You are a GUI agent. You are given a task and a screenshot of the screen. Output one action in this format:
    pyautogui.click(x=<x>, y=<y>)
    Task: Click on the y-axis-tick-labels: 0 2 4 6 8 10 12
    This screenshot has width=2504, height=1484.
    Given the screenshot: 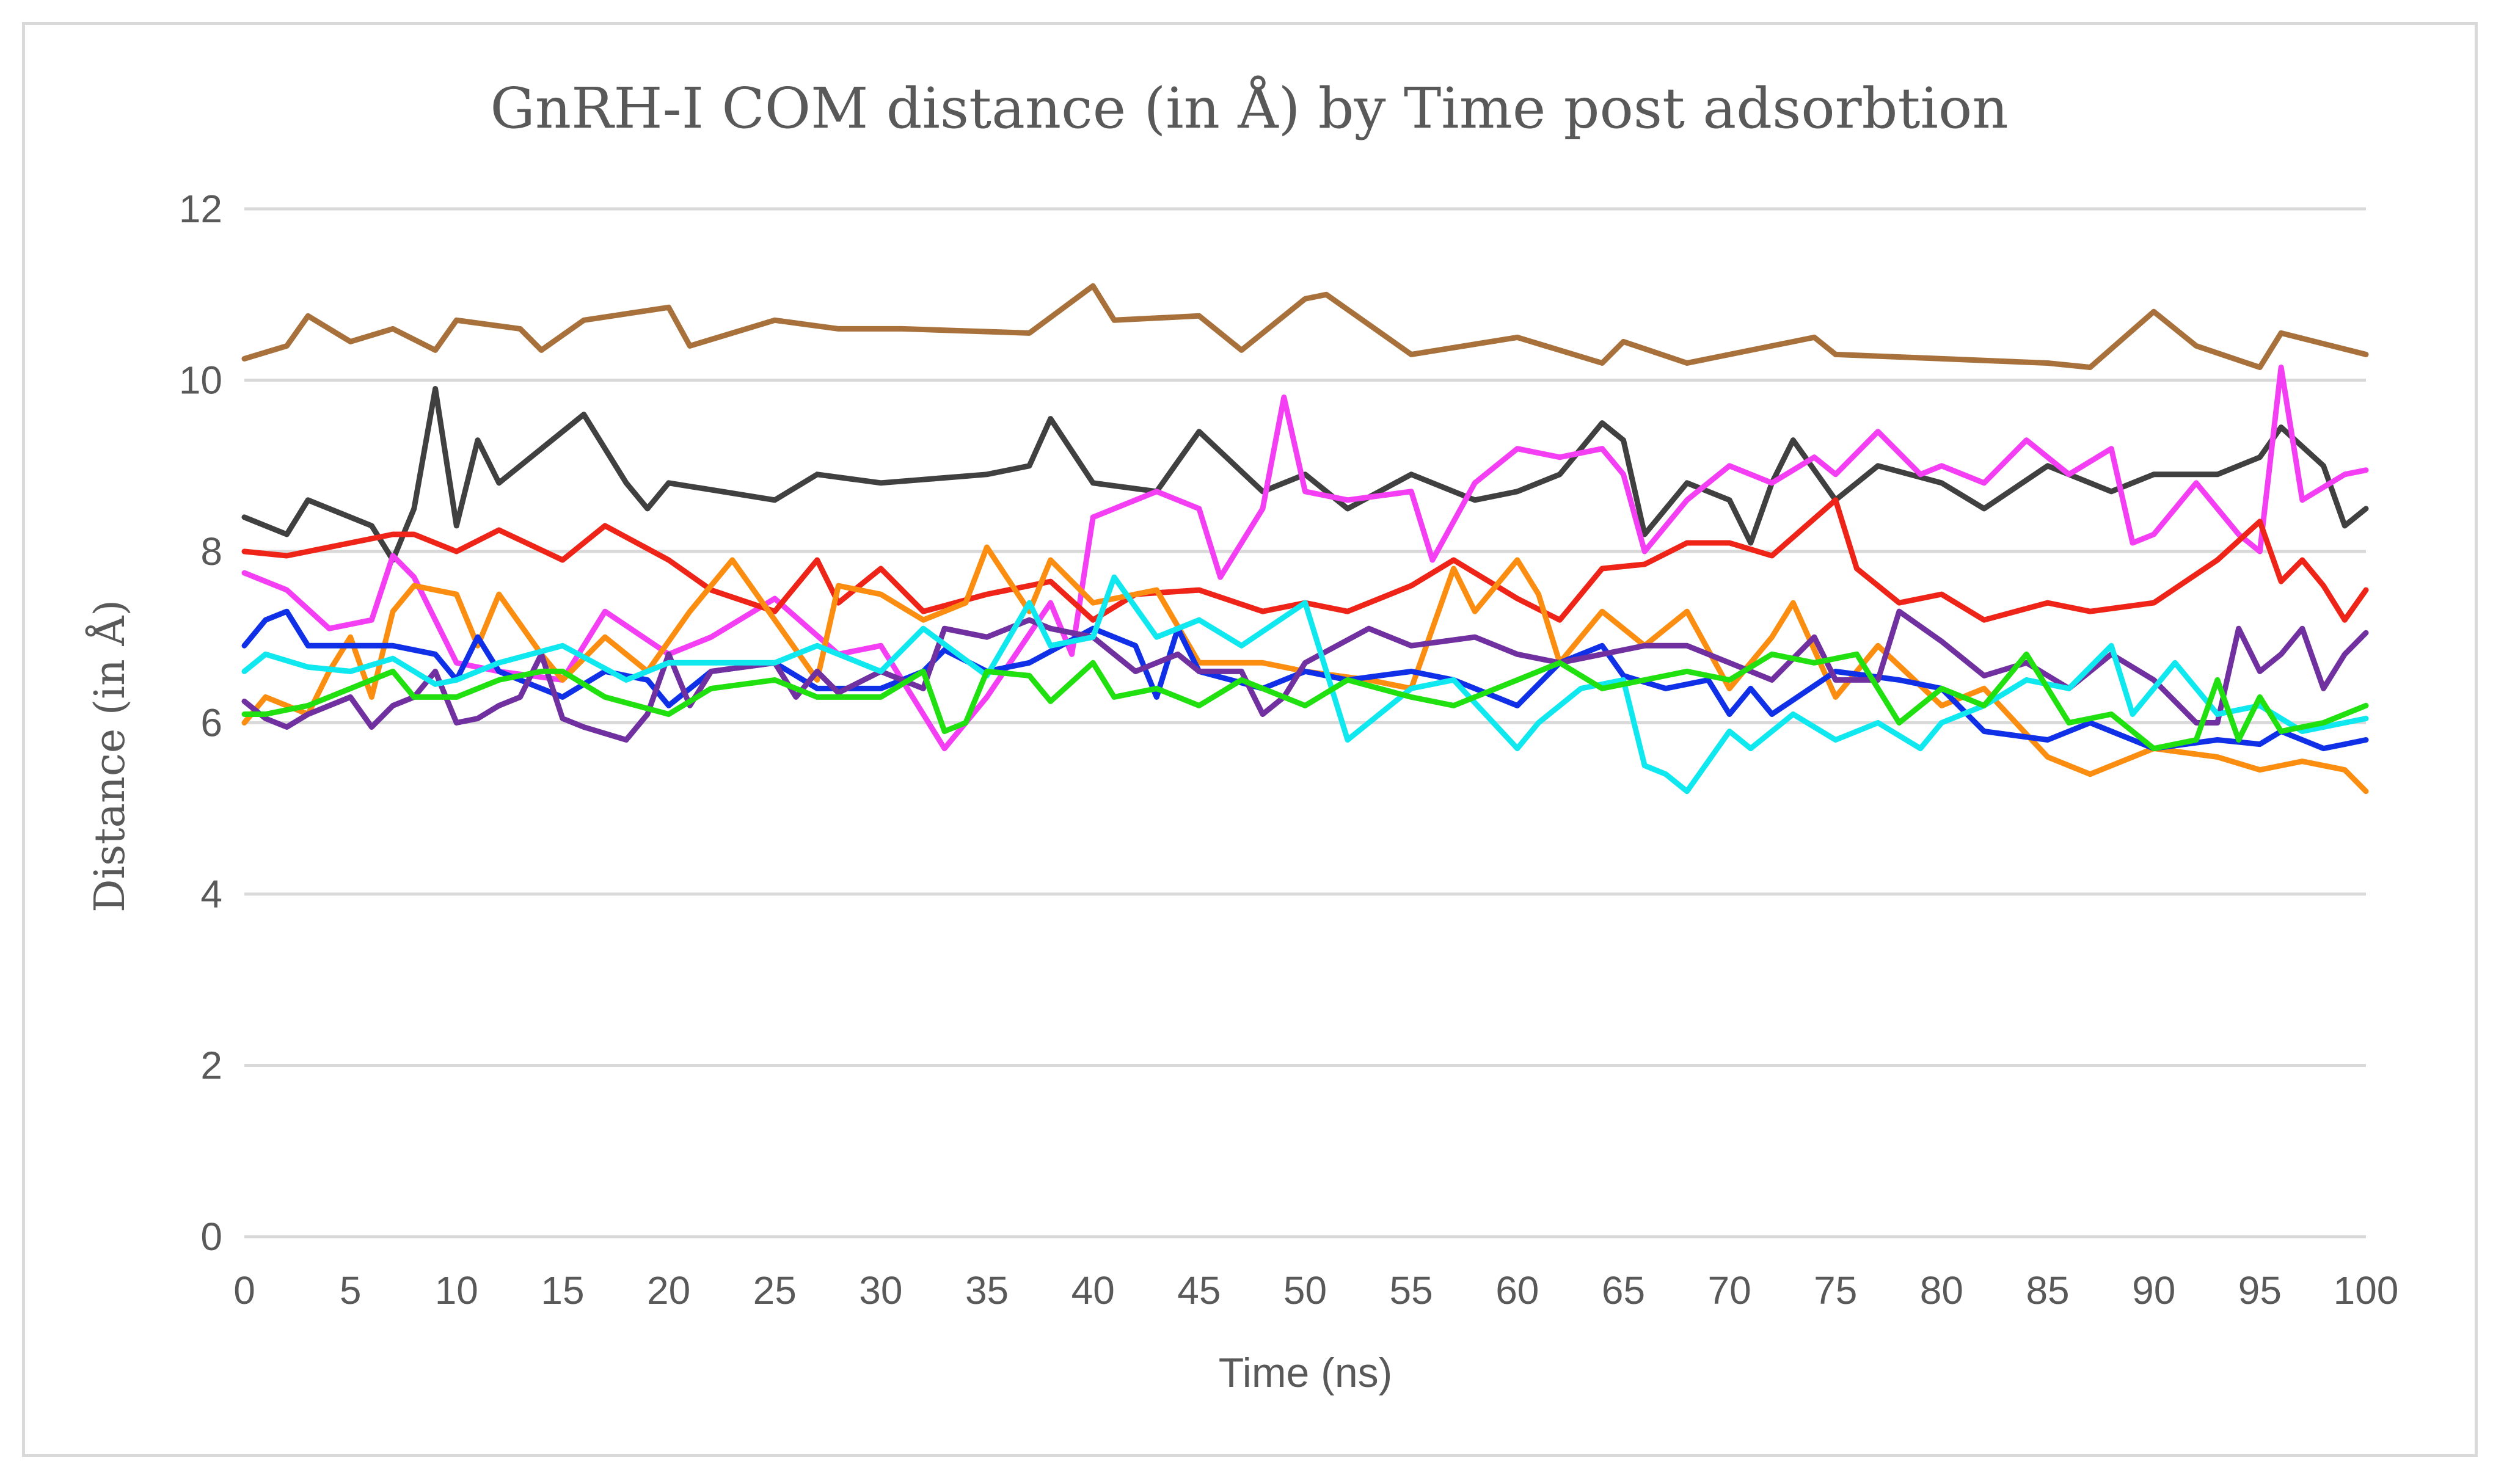 What is the action you would take?
    pyautogui.click(x=200, y=723)
    